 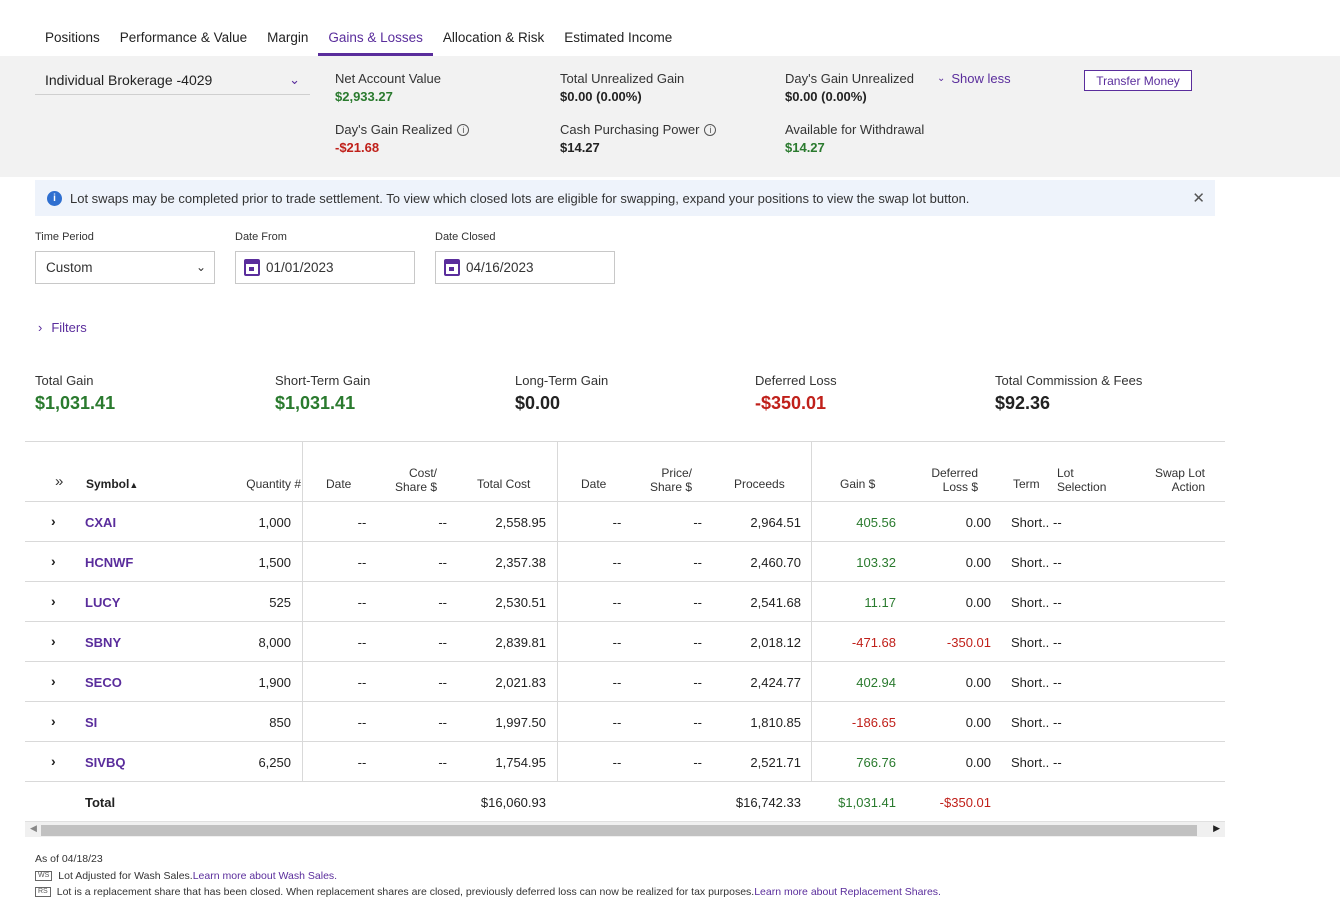 What do you see at coordinates (513, 802) in the screenshot?
I see `total-cost-sum: $16,060.93` at bounding box center [513, 802].